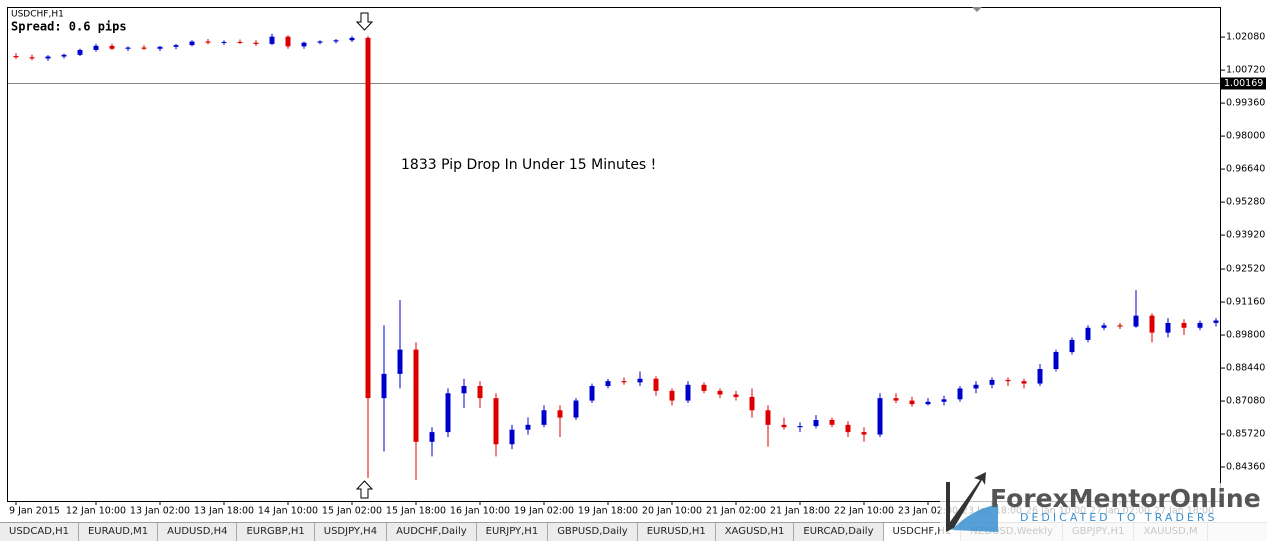 The width and height of the screenshot is (1267, 541). I want to click on chart-tab: EURGBP,H1, so click(276, 532).